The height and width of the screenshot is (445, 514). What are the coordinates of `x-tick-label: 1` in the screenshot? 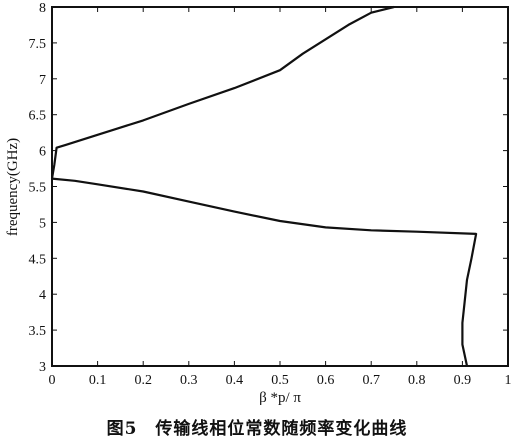 It's located at (508, 380).